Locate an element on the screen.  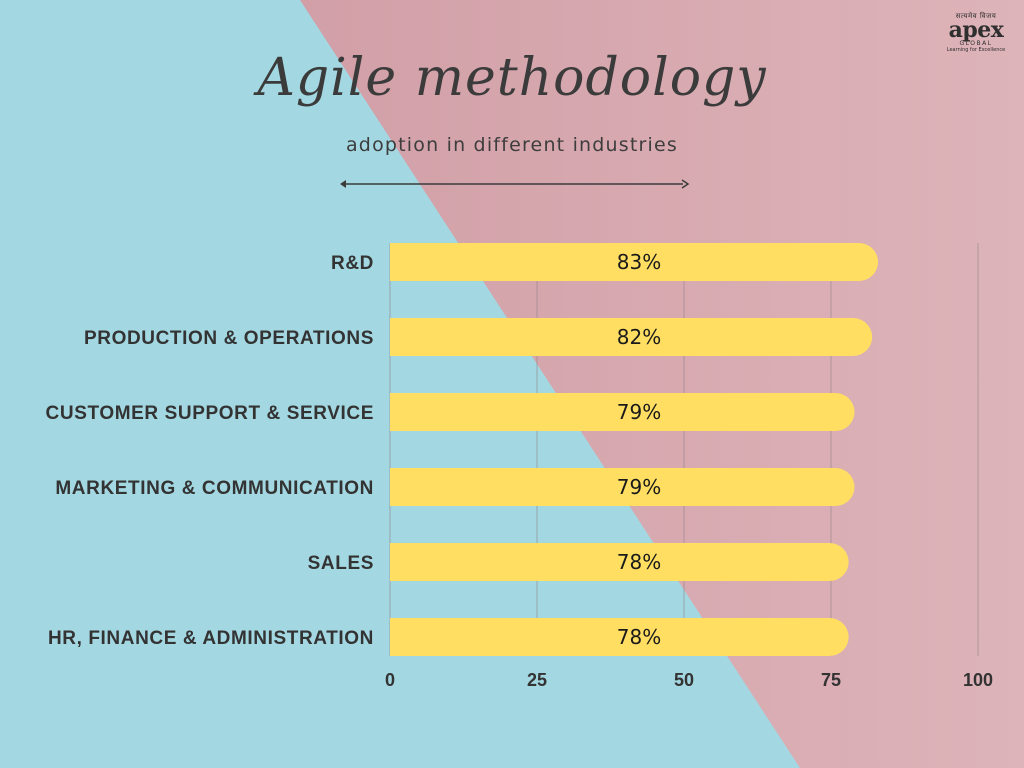
chart-subtitle: adoption in different industries is located at coordinates (512, 145).